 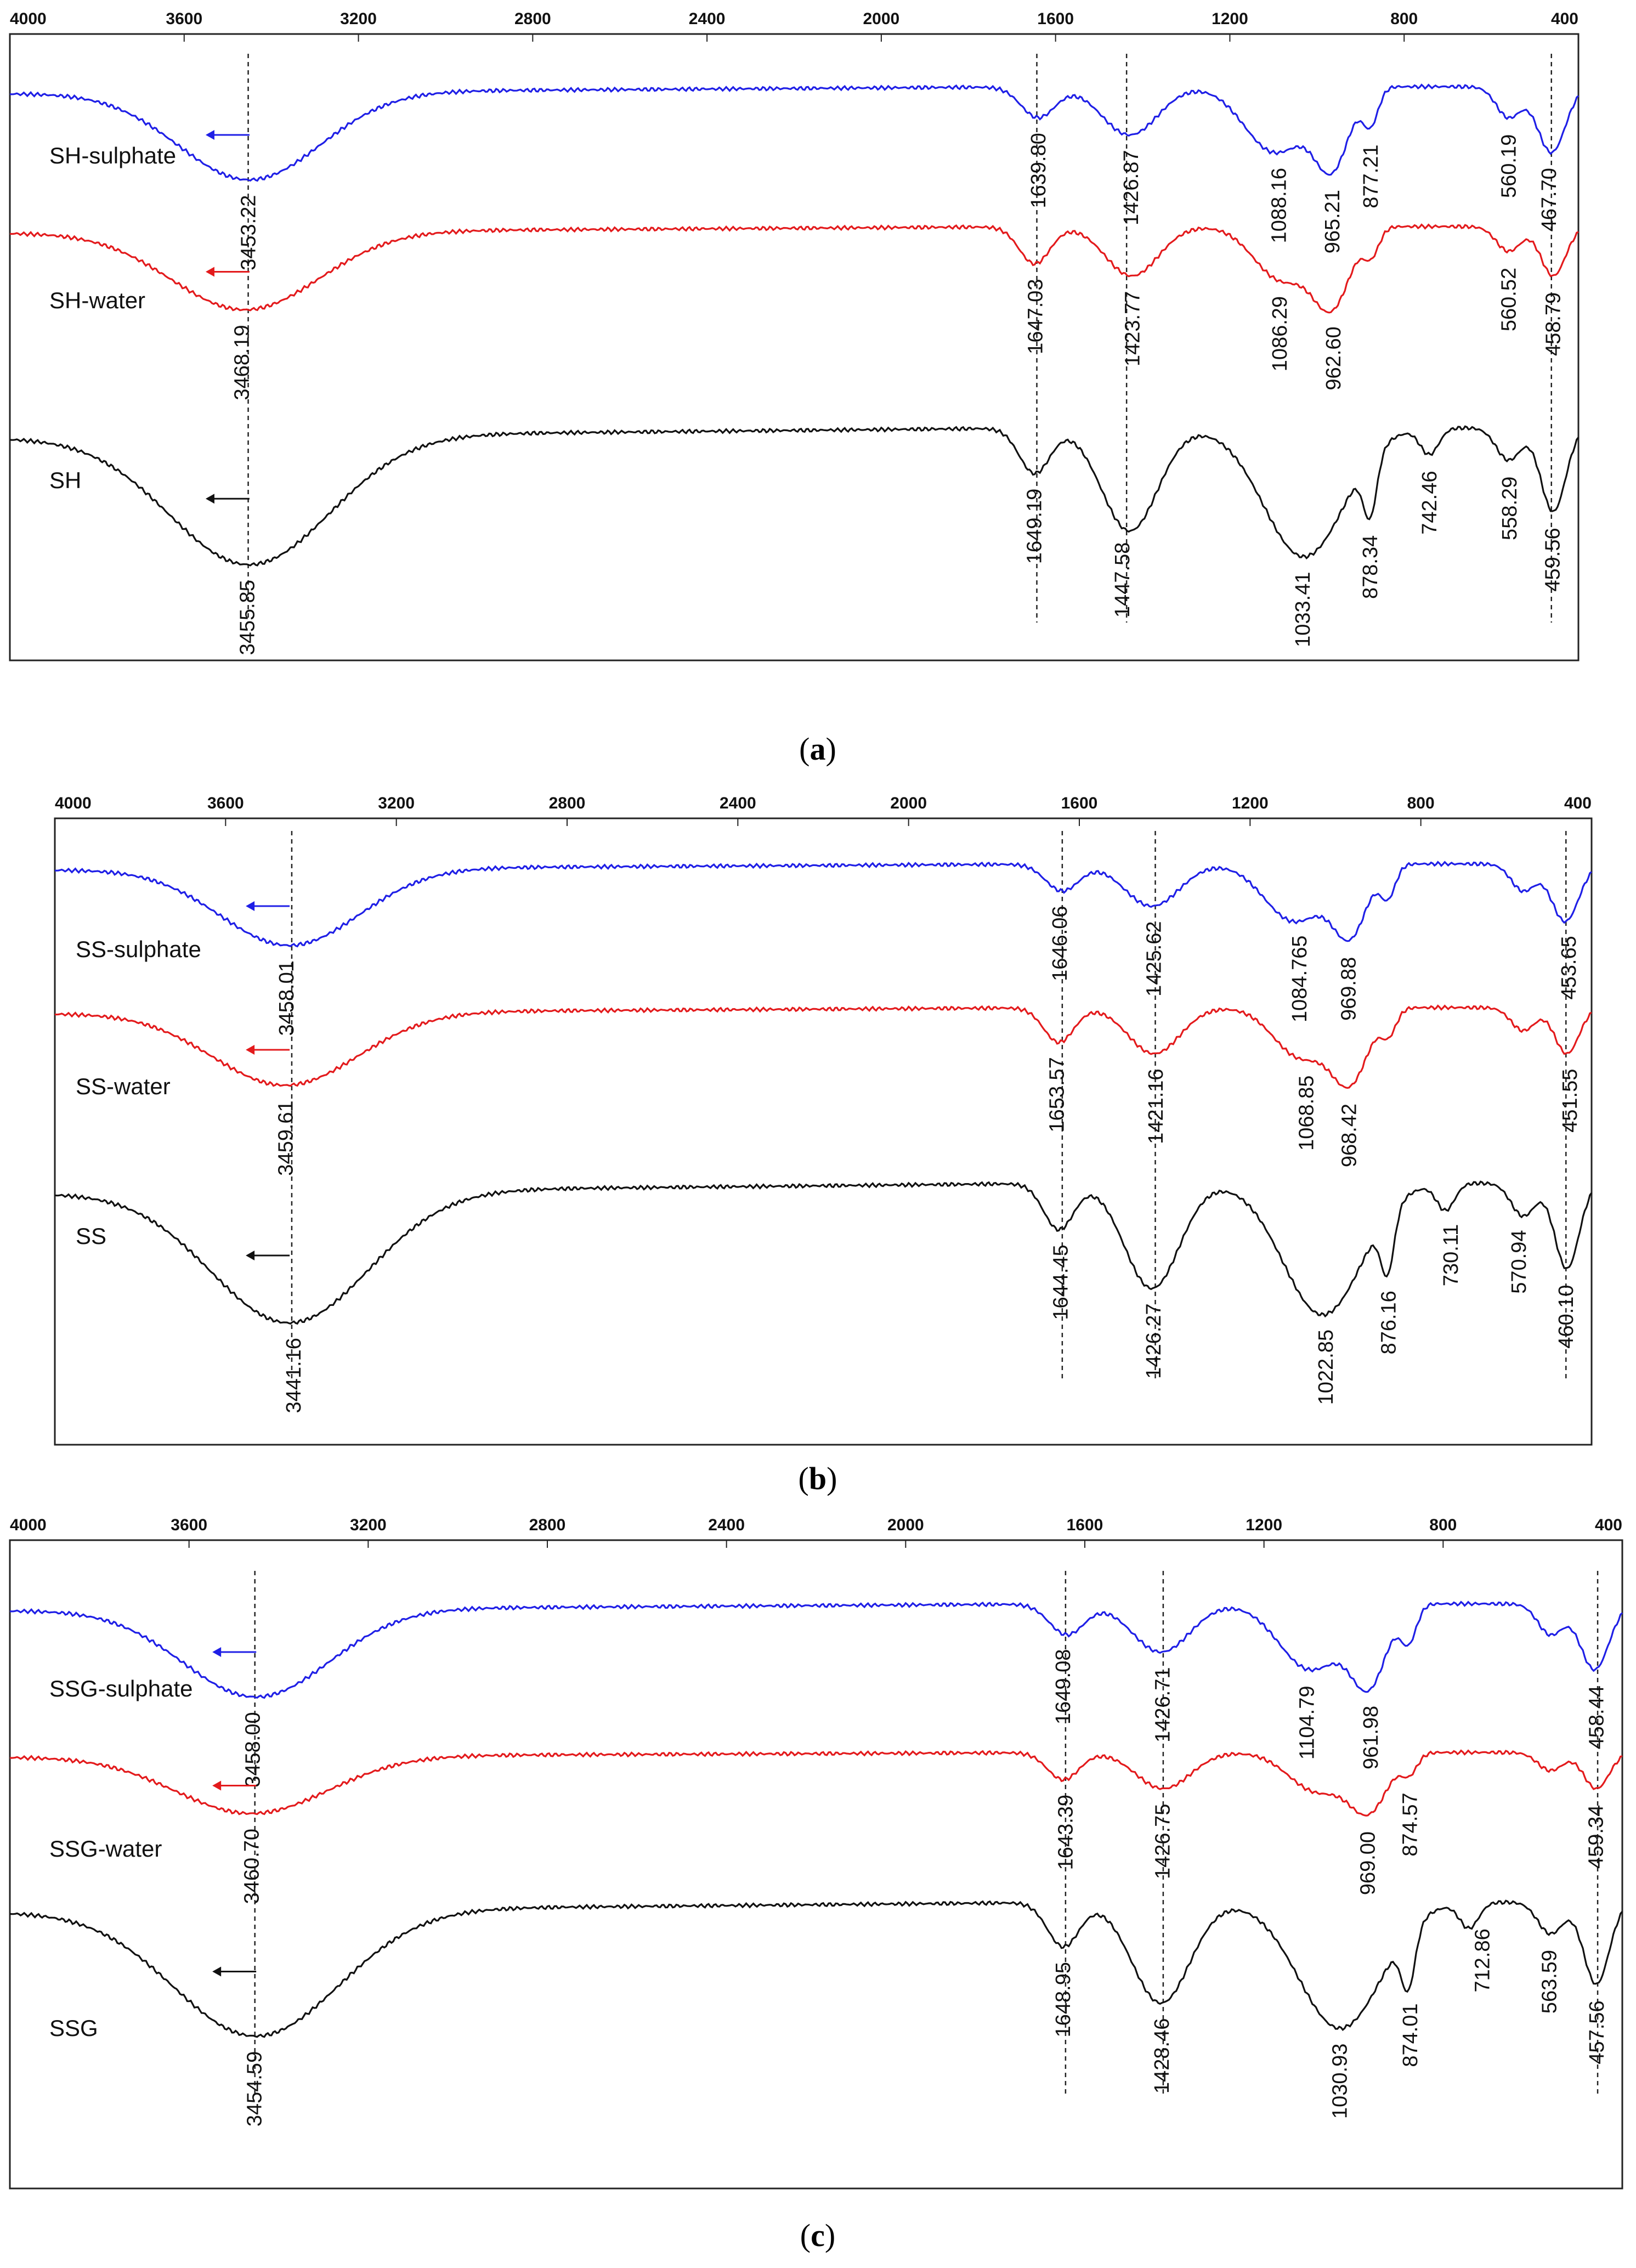 I want to click on series-name-label: SH, so click(x=65, y=480).